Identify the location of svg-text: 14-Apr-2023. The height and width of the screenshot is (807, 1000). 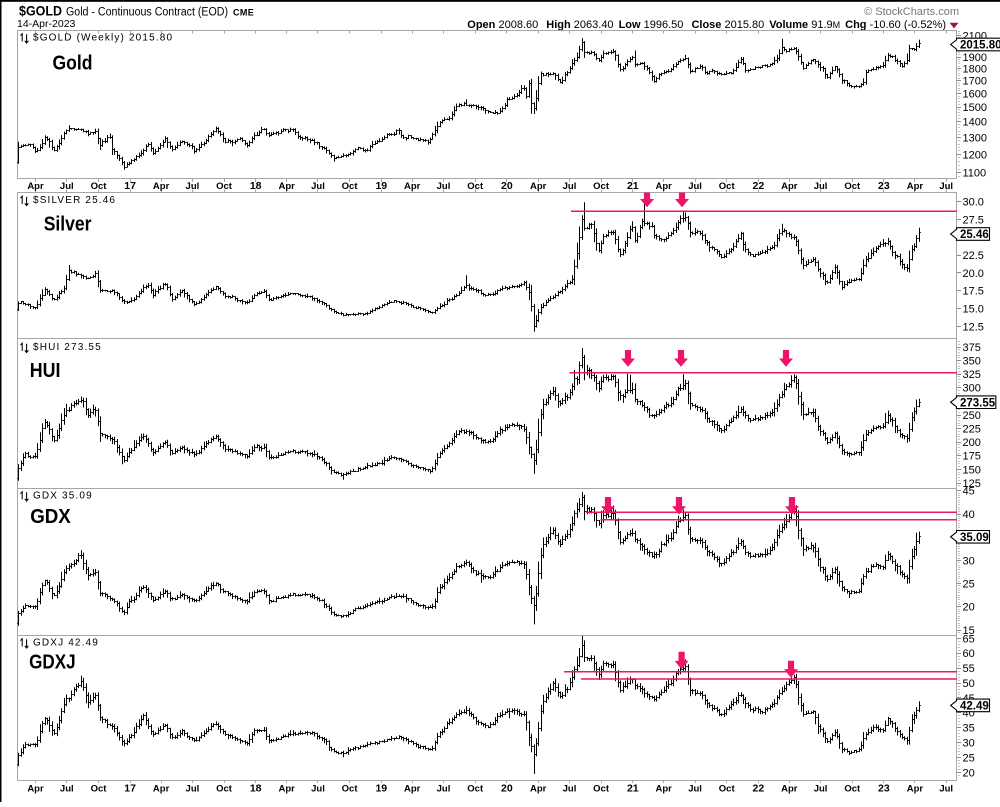
(46, 24).